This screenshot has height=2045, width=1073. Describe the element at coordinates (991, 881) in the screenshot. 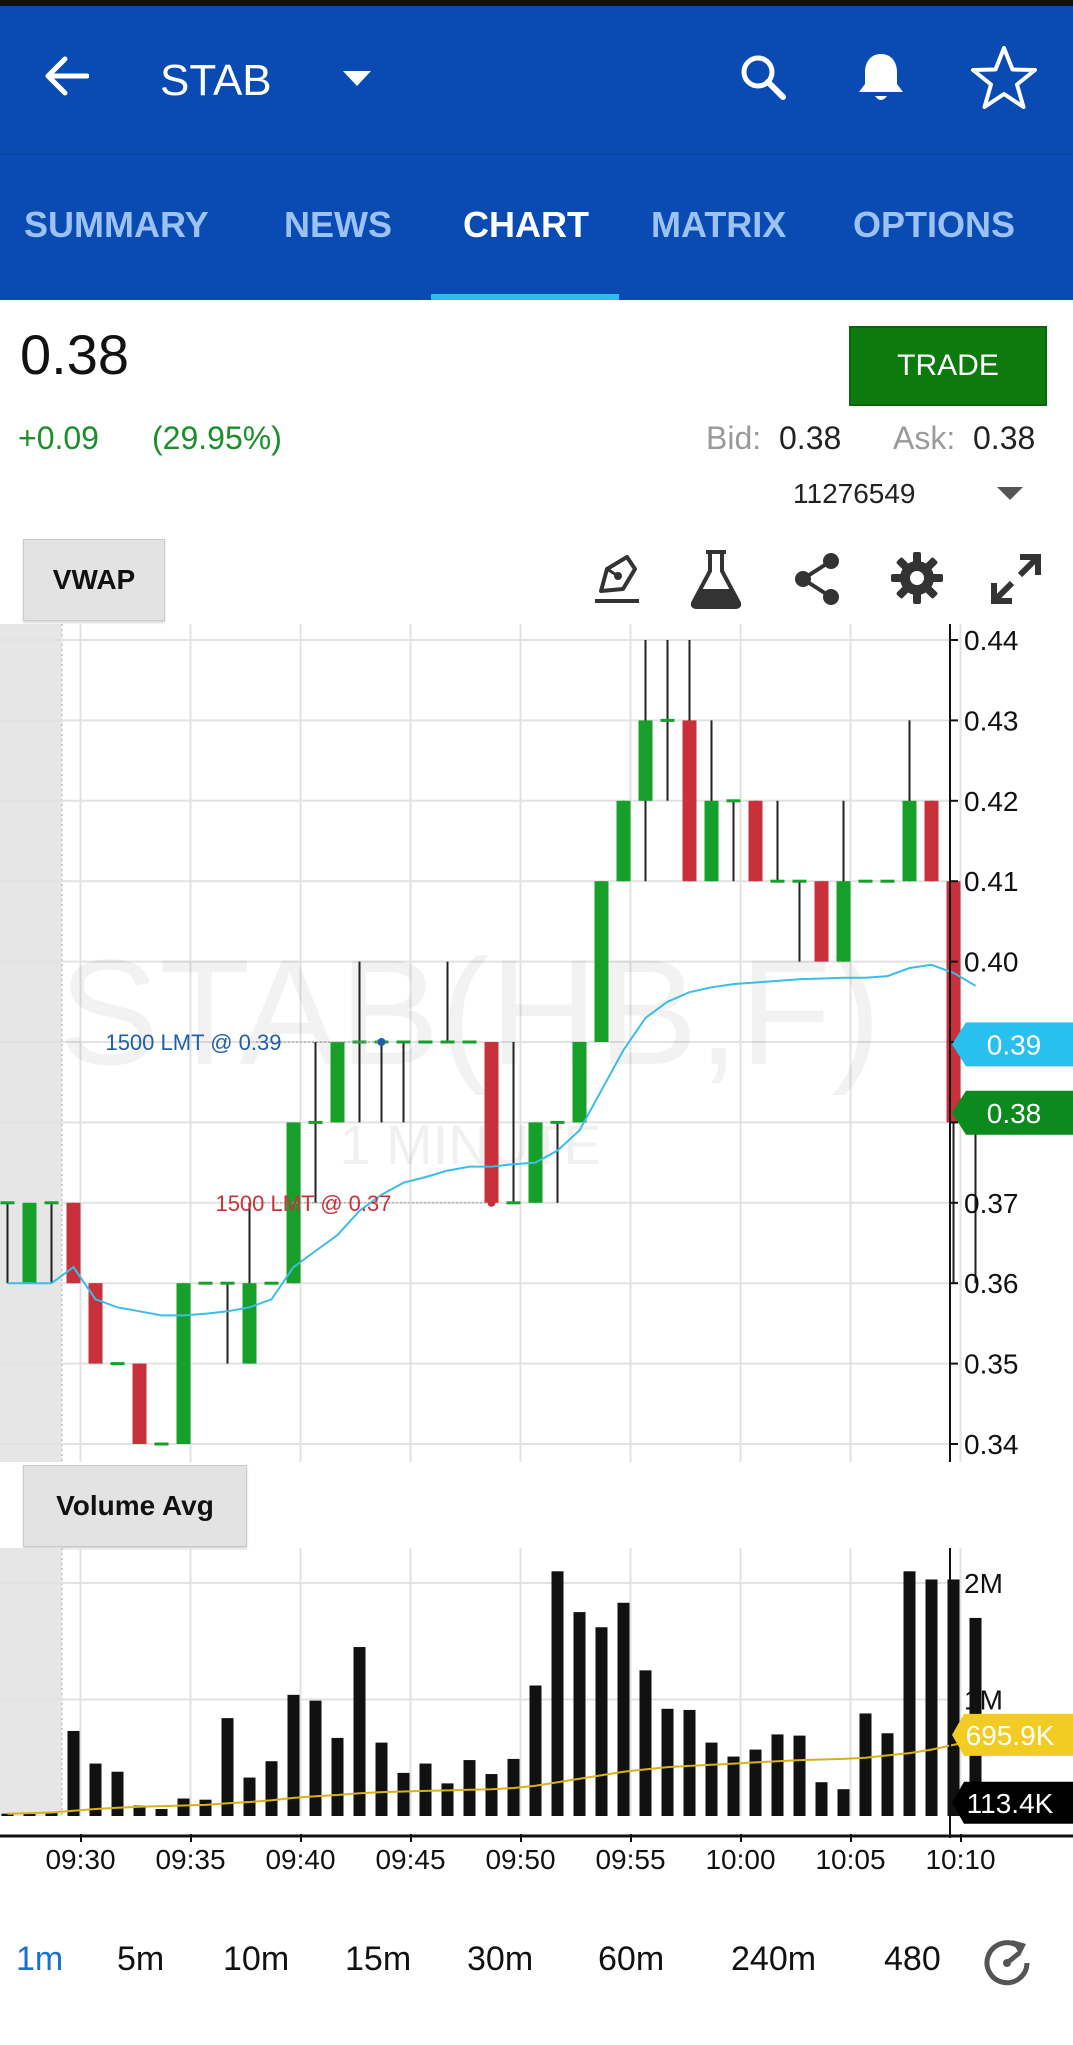

I see `price-tick-label: 0.41` at that location.